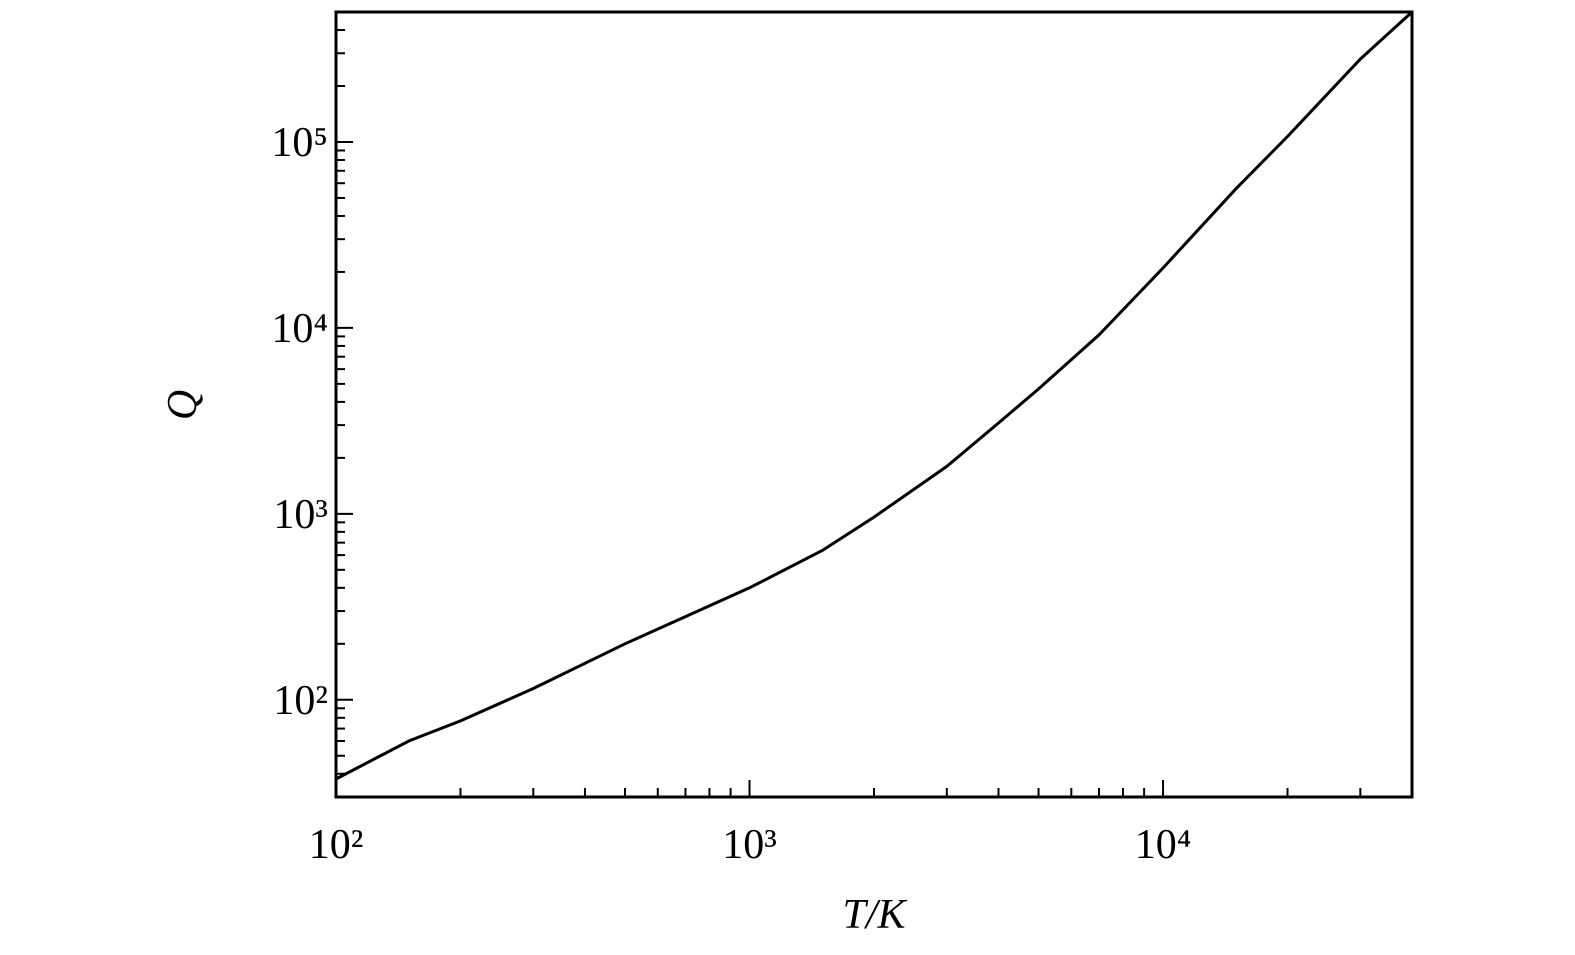  Describe the element at coordinates (300, 701) in the screenshot. I see `y-tick-label: 10²` at that location.